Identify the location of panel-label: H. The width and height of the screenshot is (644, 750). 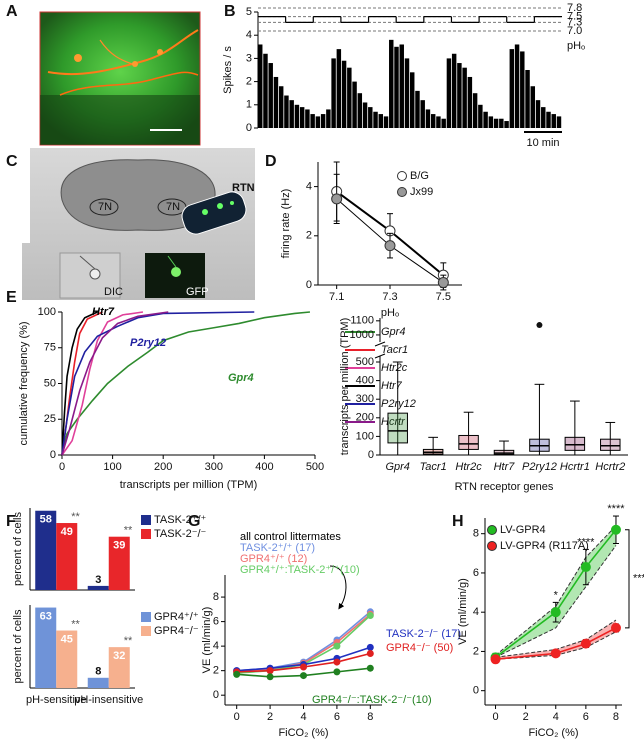
(458, 521).